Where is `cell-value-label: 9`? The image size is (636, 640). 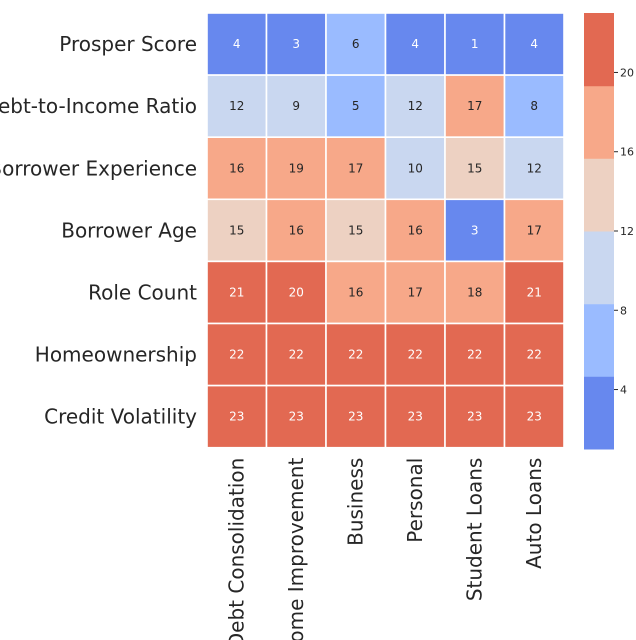 cell-value-label: 9 is located at coordinates (296, 106).